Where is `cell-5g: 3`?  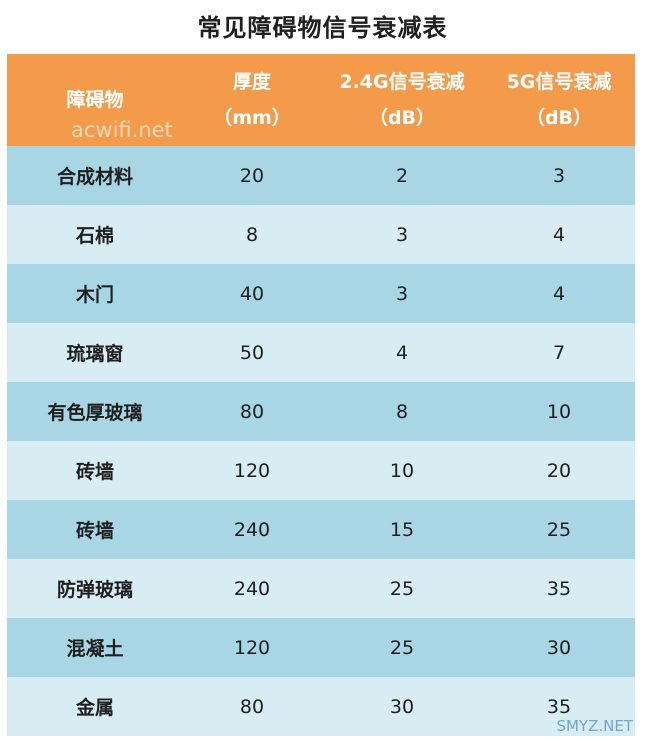 cell-5g: 3 is located at coordinates (559, 175).